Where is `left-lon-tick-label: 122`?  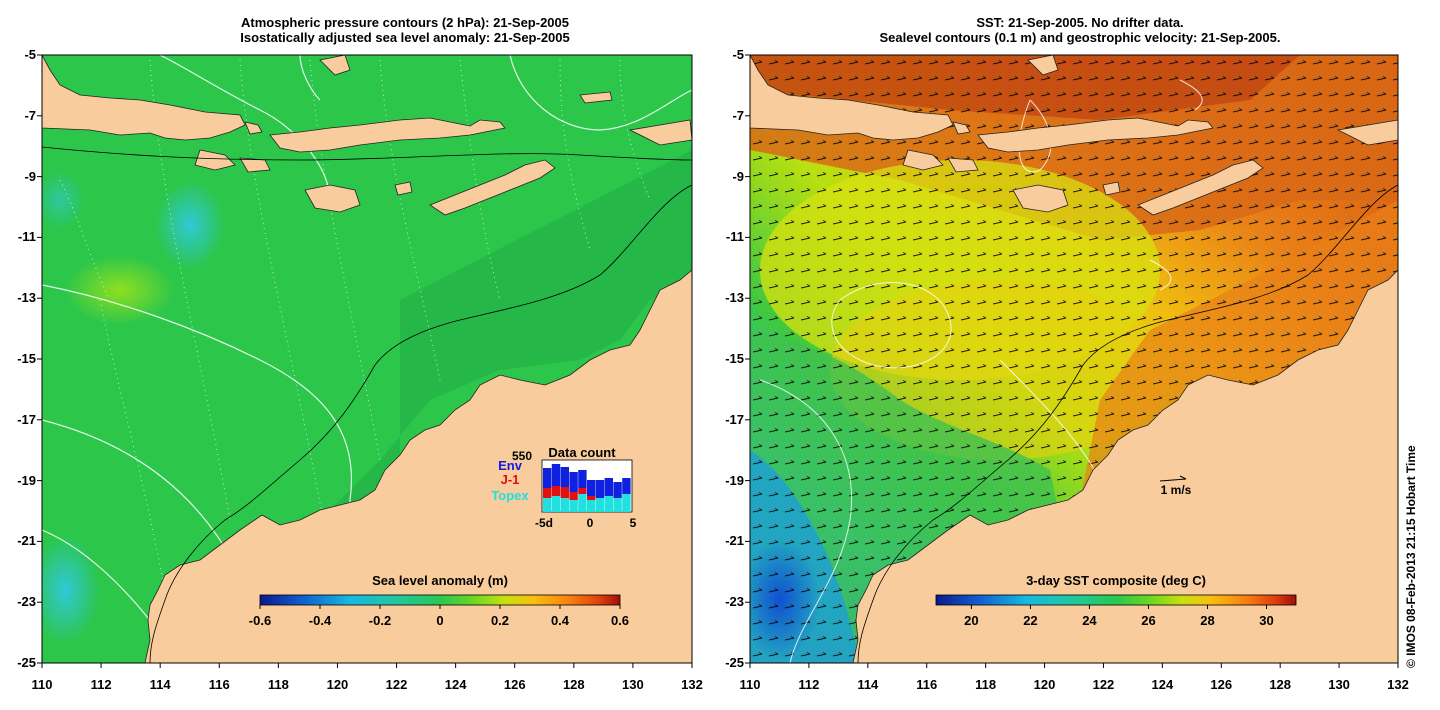
left-lon-tick-label: 122 is located at coordinates (396, 684).